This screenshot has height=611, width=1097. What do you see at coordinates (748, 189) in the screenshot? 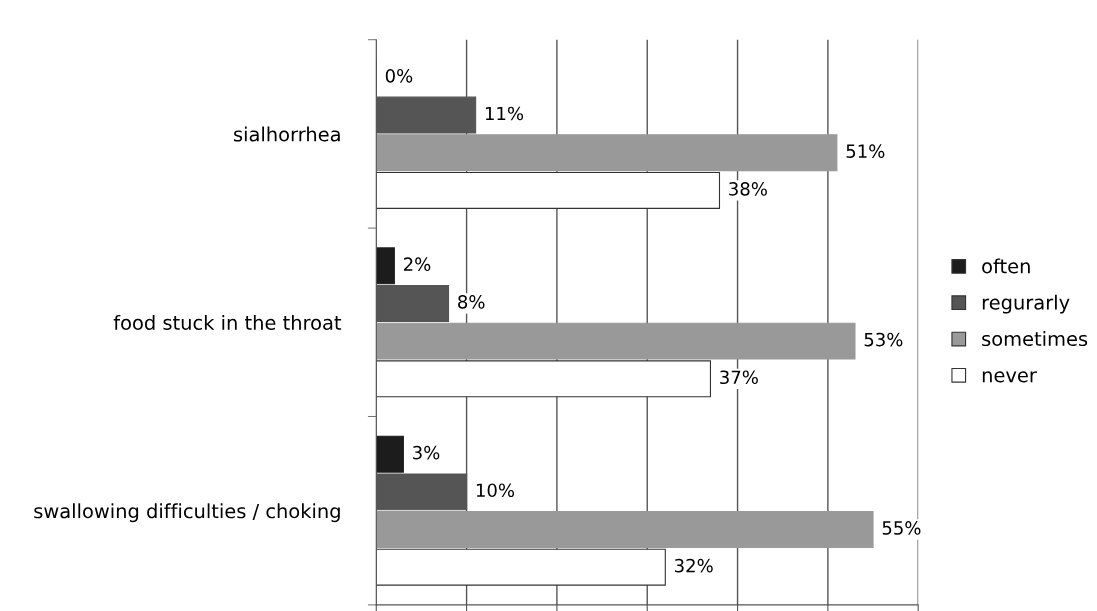
I see `data-label: 38%` at bounding box center [748, 189].